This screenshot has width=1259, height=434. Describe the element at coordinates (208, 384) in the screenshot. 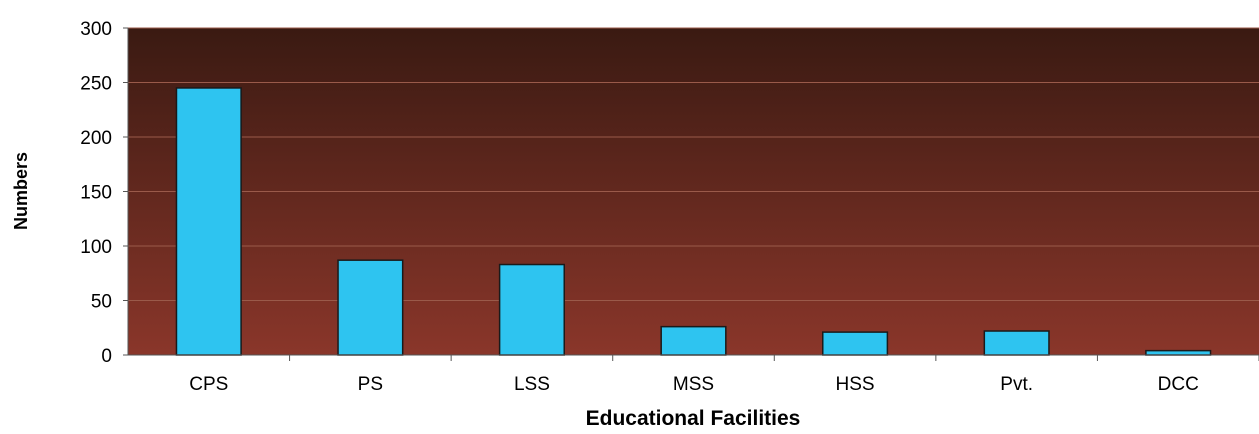

I see `x-tick-label: CPS` at that location.